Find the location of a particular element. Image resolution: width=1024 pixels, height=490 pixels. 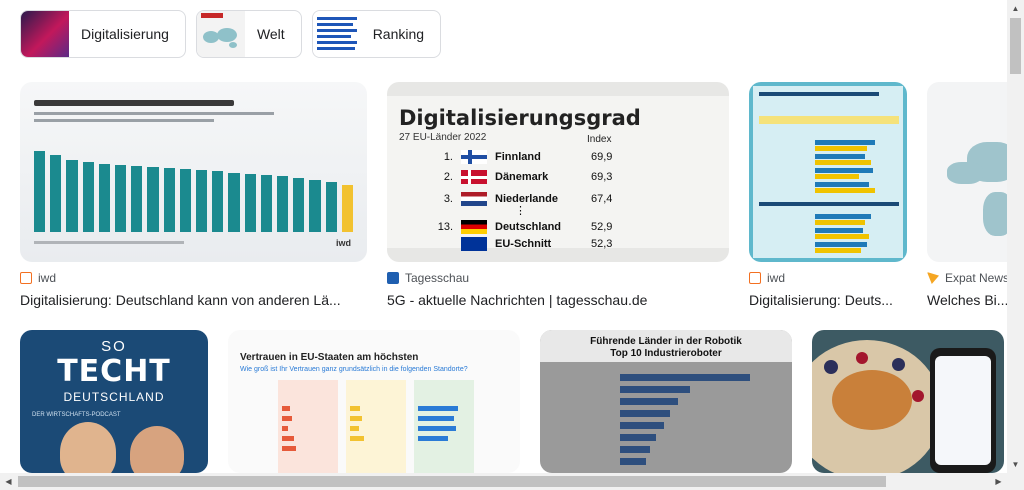

chip-digitalisierung: Digitalisierung is located at coordinates (103, 34).